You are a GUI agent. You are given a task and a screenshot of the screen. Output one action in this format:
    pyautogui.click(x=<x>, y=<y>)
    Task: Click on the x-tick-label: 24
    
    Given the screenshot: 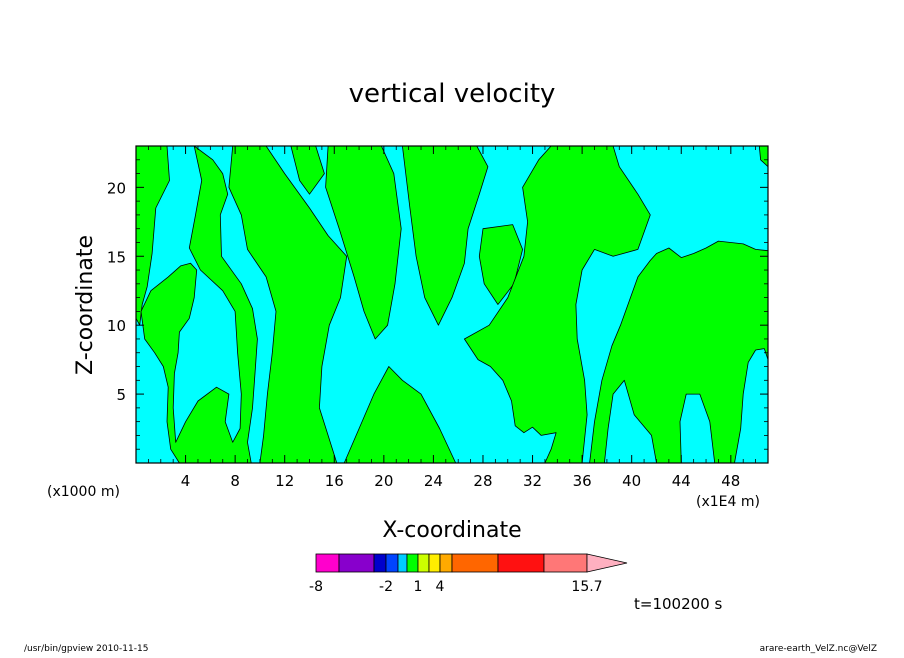 What is the action you would take?
    pyautogui.click(x=433, y=481)
    